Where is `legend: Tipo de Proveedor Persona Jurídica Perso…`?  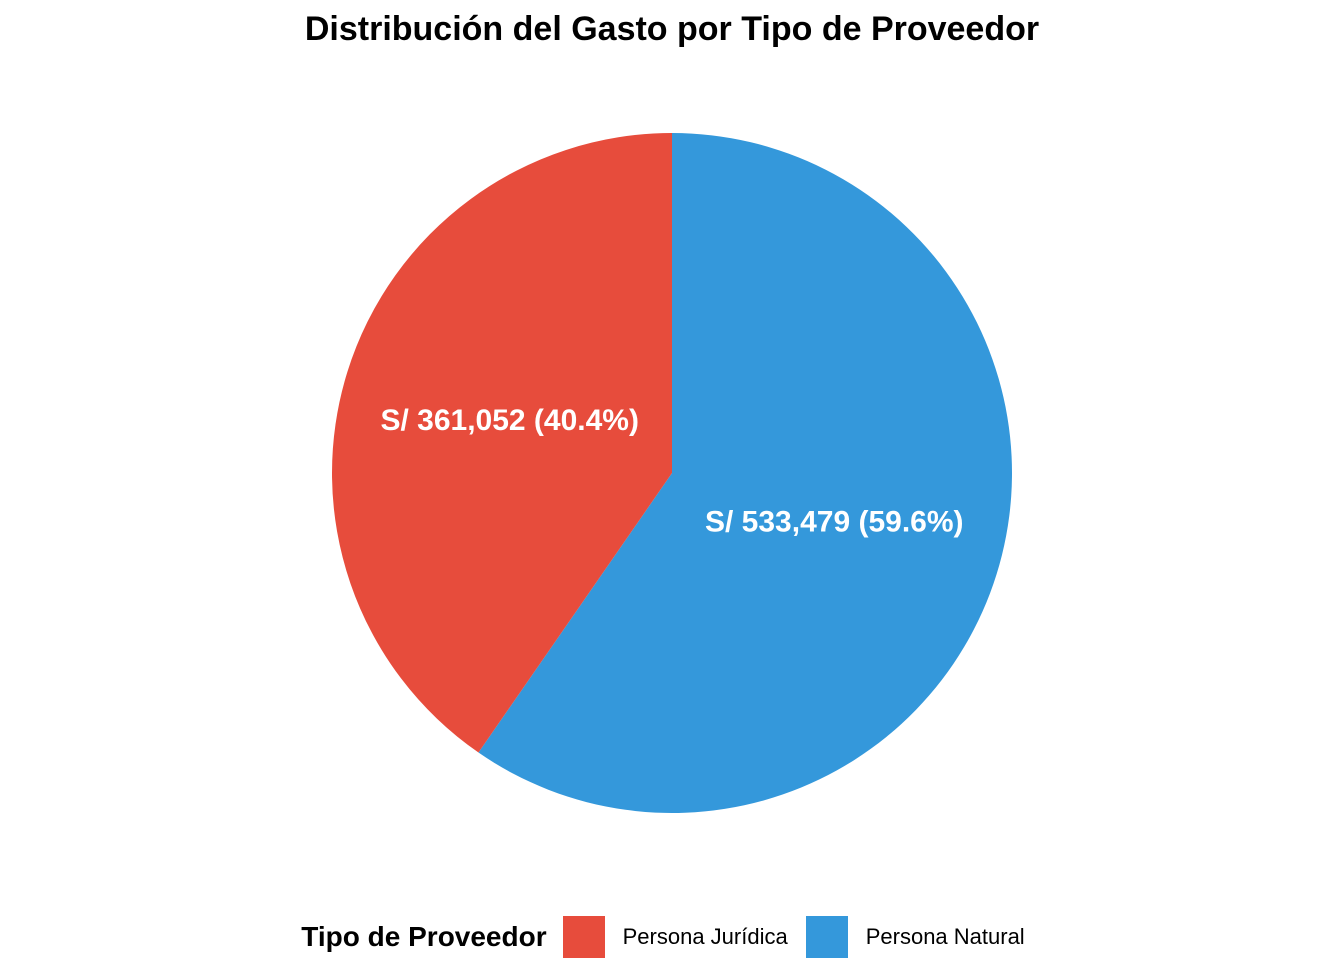
legend: Tipo de Proveedor Persona Jurídica Perso… is located at coordinates (672, 937).